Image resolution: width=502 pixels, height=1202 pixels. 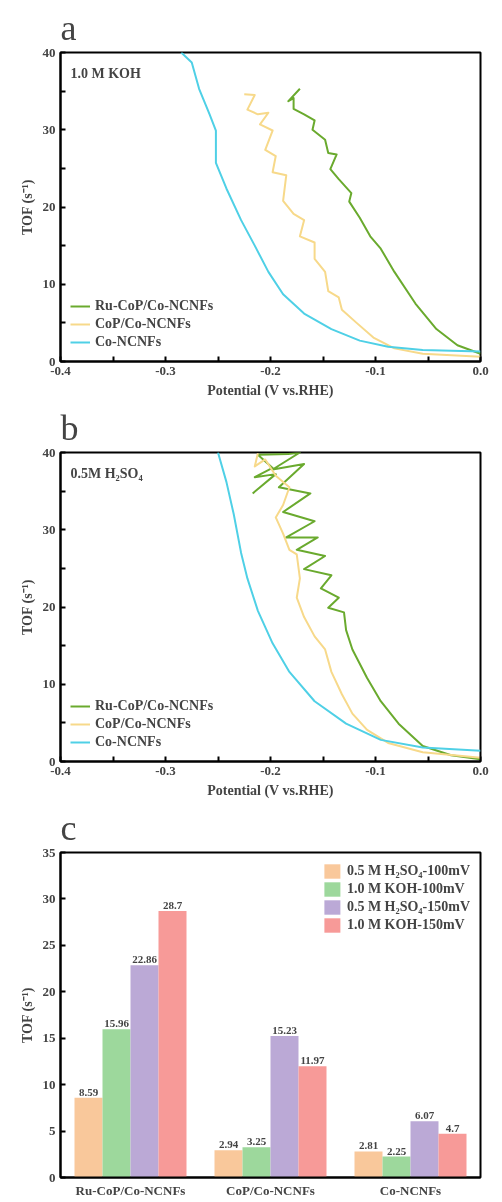 I want to click on annotation: 1.0 M KOH, so click(x=105, y=73).